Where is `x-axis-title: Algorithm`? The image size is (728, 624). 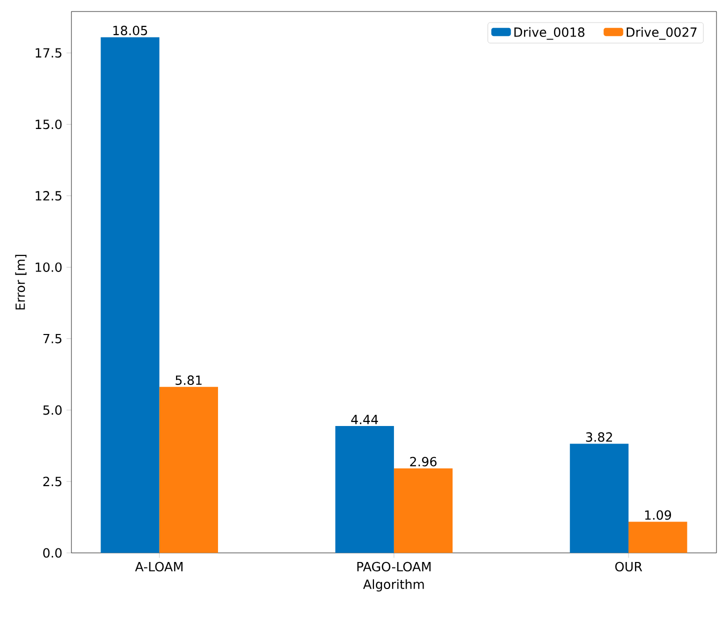
x-axis-title: Algorithm is located at coordinates (393, 585).